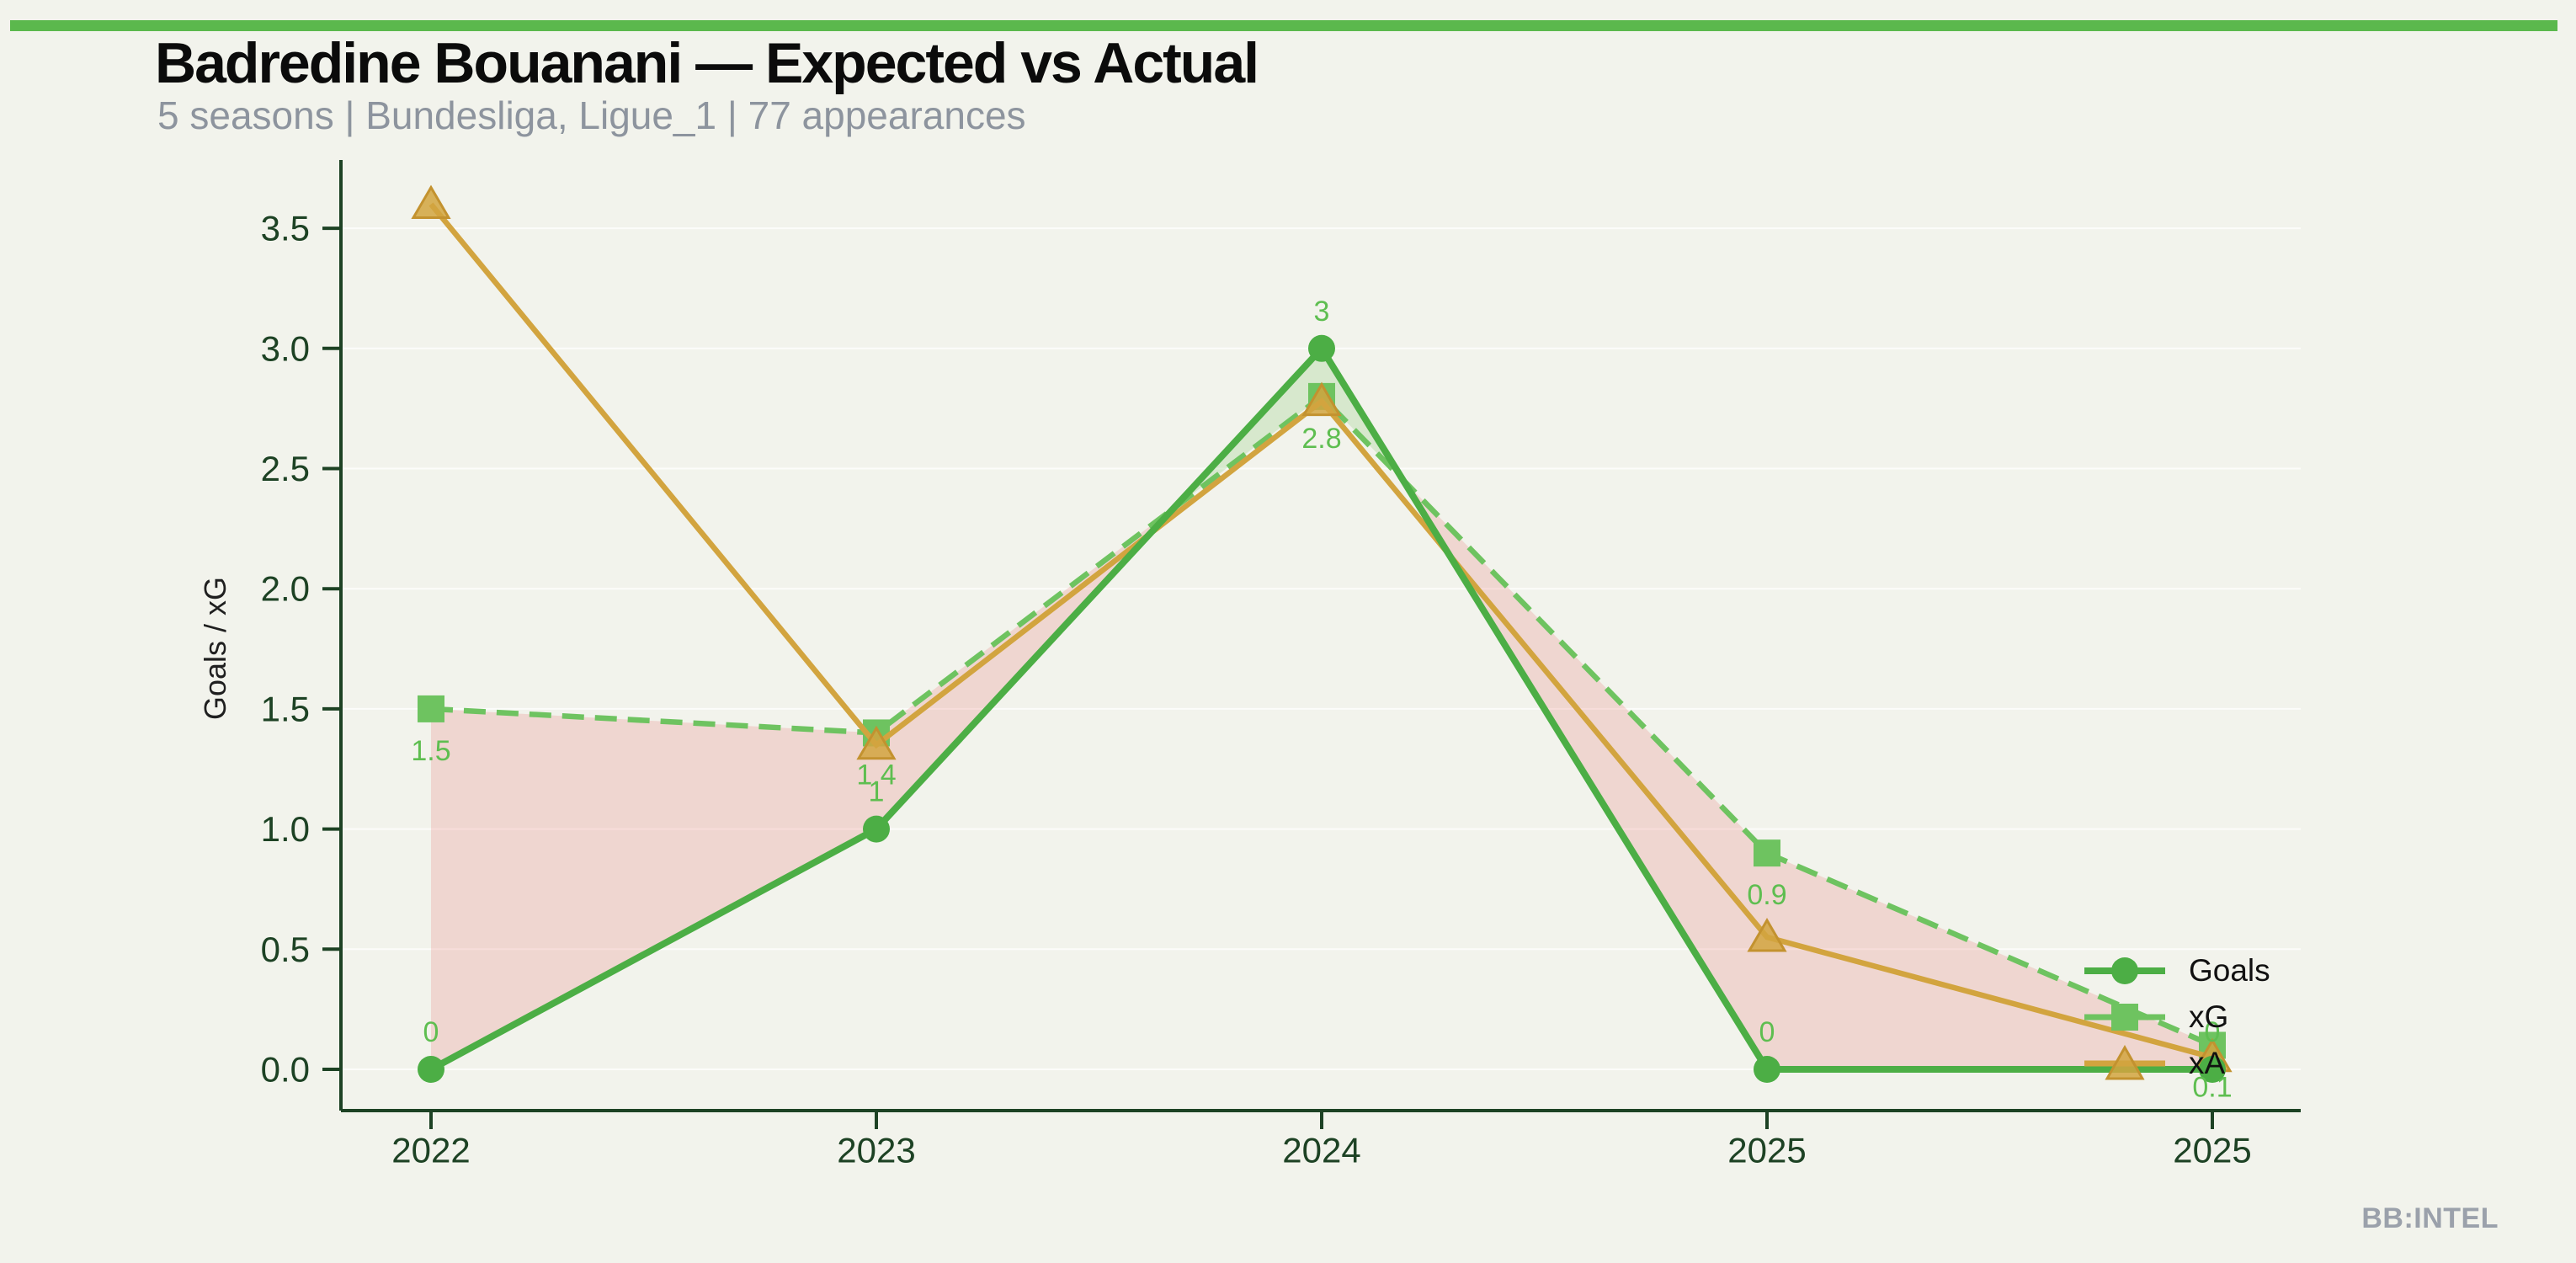 The width and height of the screenshot is (2576, 1263). What do you see at coordinates (877, 792) in the screenshot?
I see `goals-point-label: 1` at bounding box center [877, 792].